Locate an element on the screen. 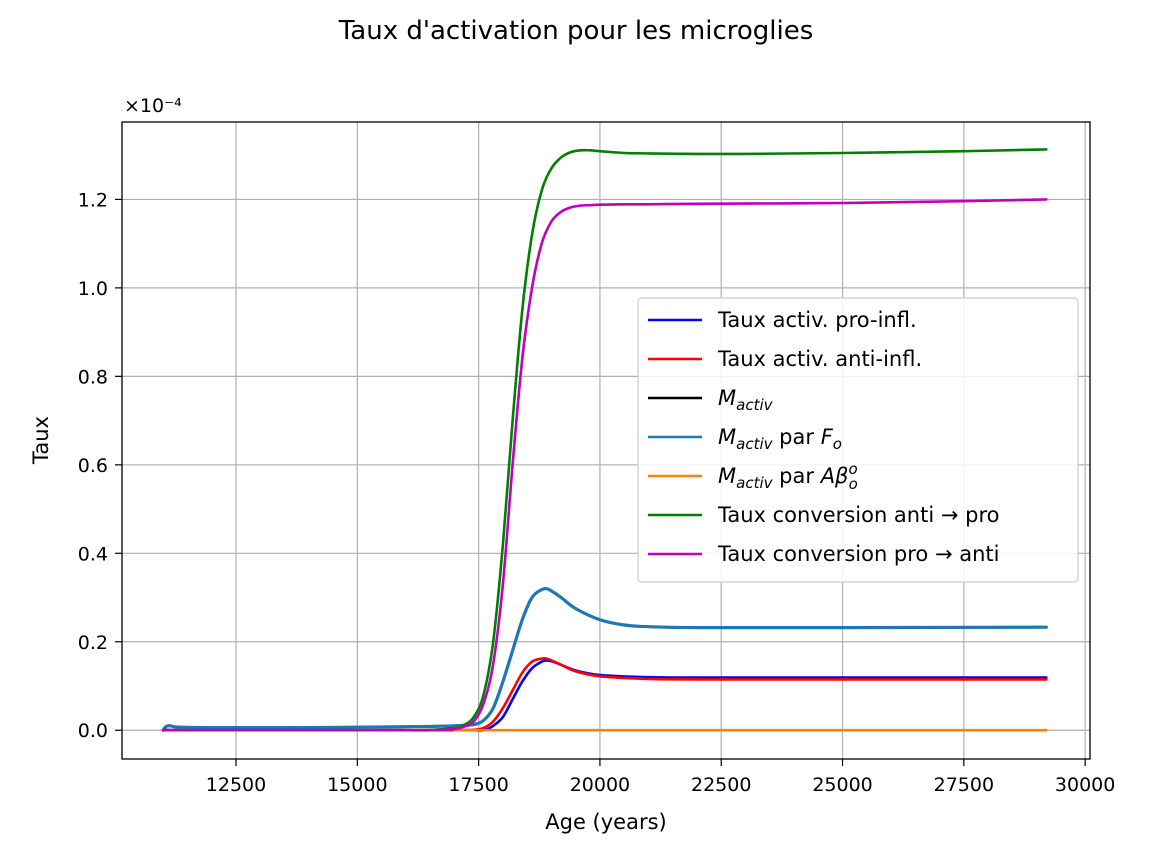  legend-label: Taux conversion anti → pro is located at coordinates (858, 515).